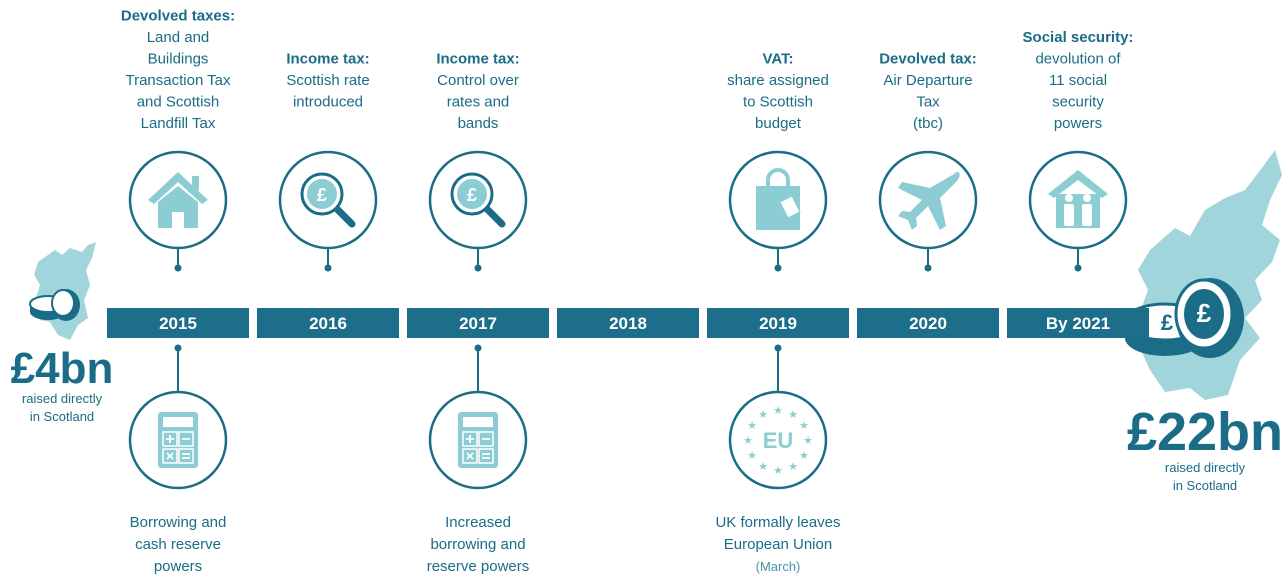 This screenshot has width=1287, height=575. Describe the element at coordinates (478, 123) in the screenshot. I see `event-text: bands` at that location.